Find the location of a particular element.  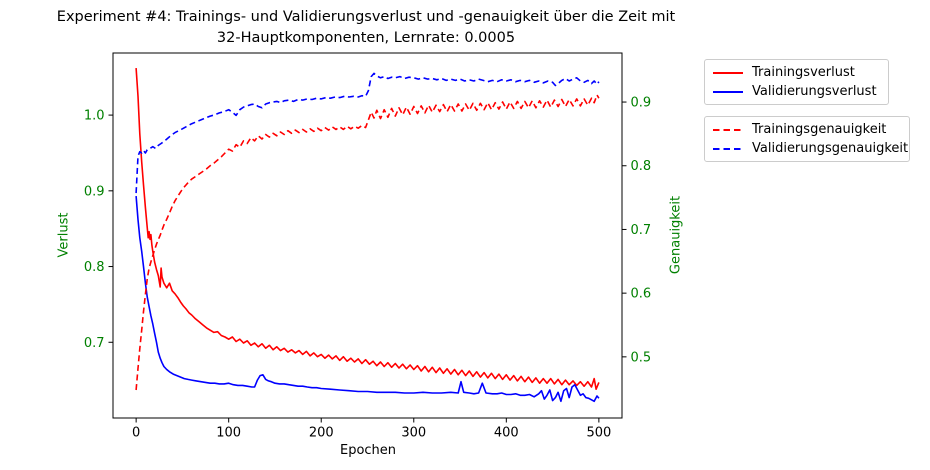

chart-title-line2: 32-Hauptkomponenten, Lernrate: 0.0005 is located at coordinates (366, 37).